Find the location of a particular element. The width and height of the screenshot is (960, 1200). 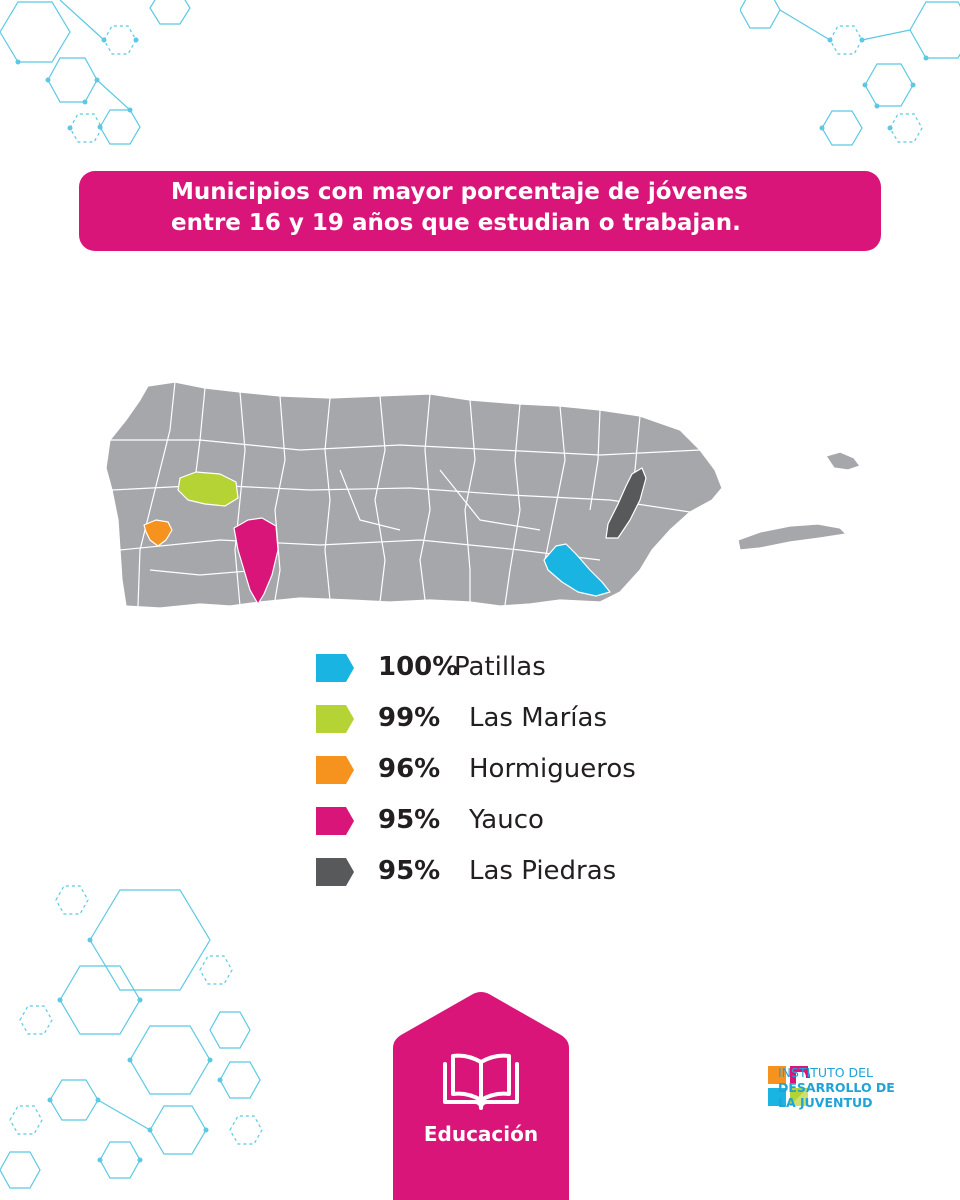

legend-municipio: Yauco is located at coordinates (506, 820).